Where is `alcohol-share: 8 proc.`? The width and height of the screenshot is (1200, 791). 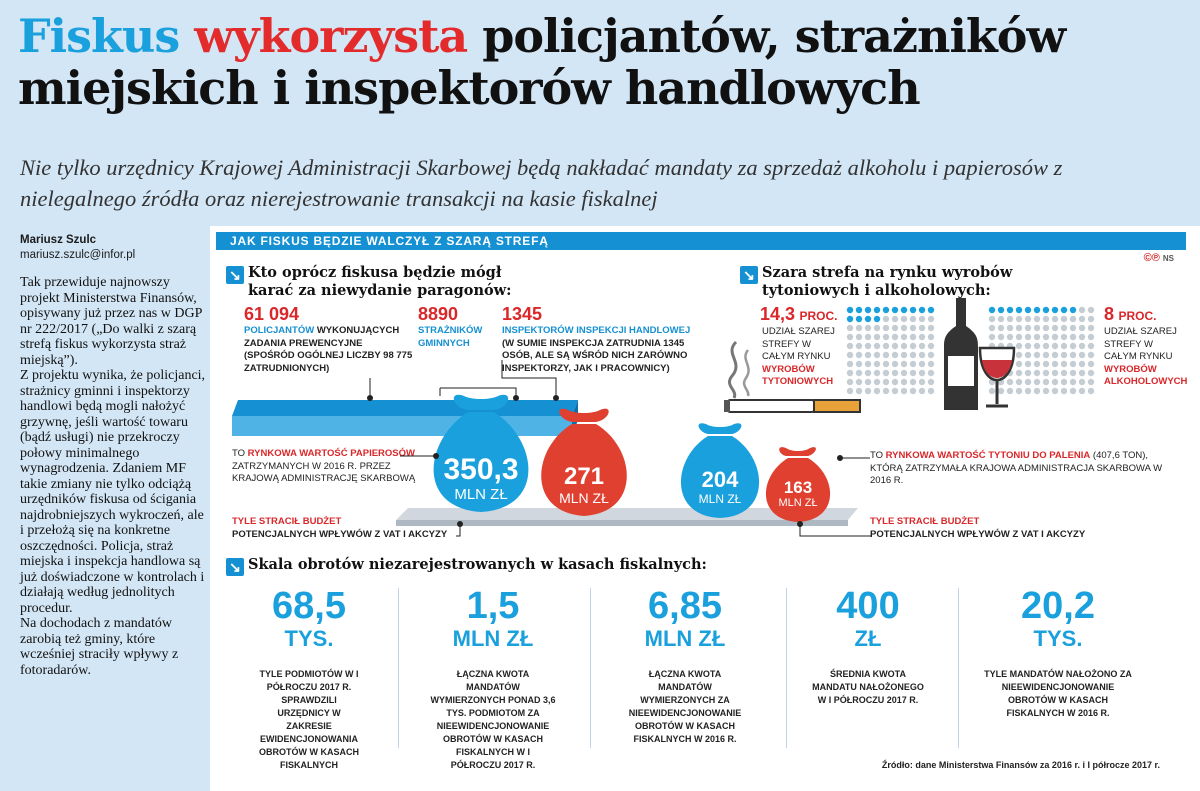
alcohol-share: 8 proc. is located at coordinates (1130, 314).